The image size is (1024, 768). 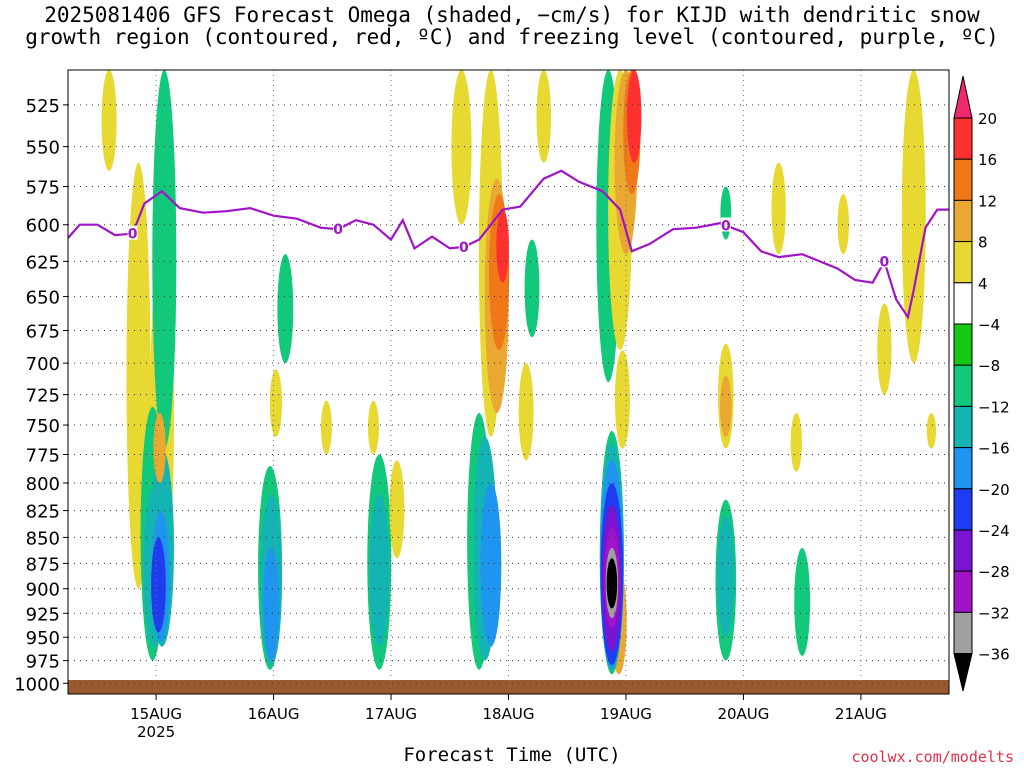 What do you see at coordinates (43, 188) in the screenshot?
I see `y-tick-label: 575` at bounding box center [43, 188].